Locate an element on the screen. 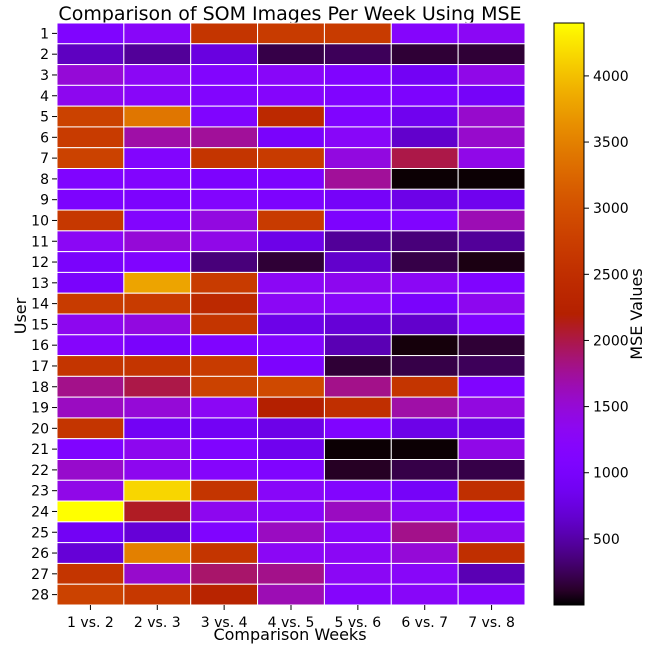 This screenshot has width=670, height=649. y-tick-label: 16 is located at coordinates (40, 346).